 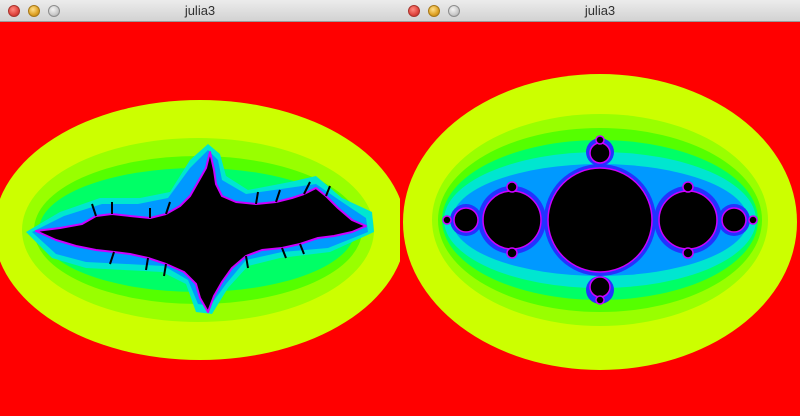 I want to click on dendrite-branches, so click(x=211, y=229).